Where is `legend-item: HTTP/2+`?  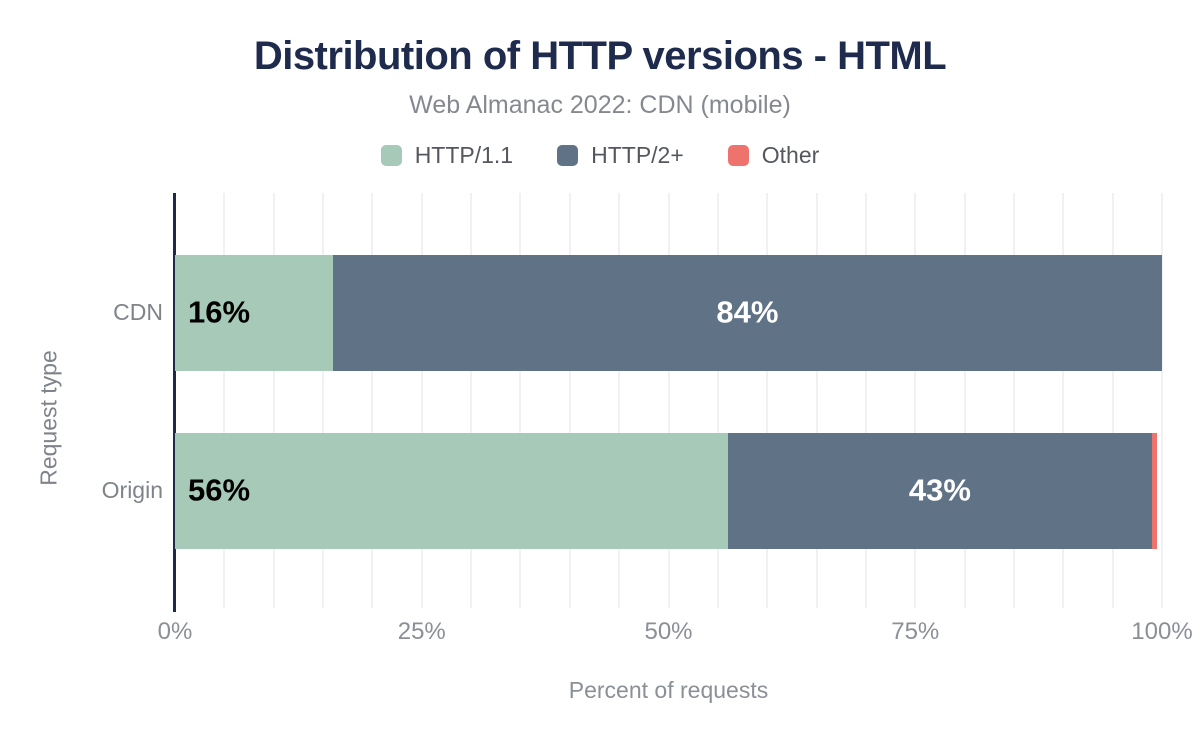
legend-item: HTTP/2+ is located at coordinates (620, 155).